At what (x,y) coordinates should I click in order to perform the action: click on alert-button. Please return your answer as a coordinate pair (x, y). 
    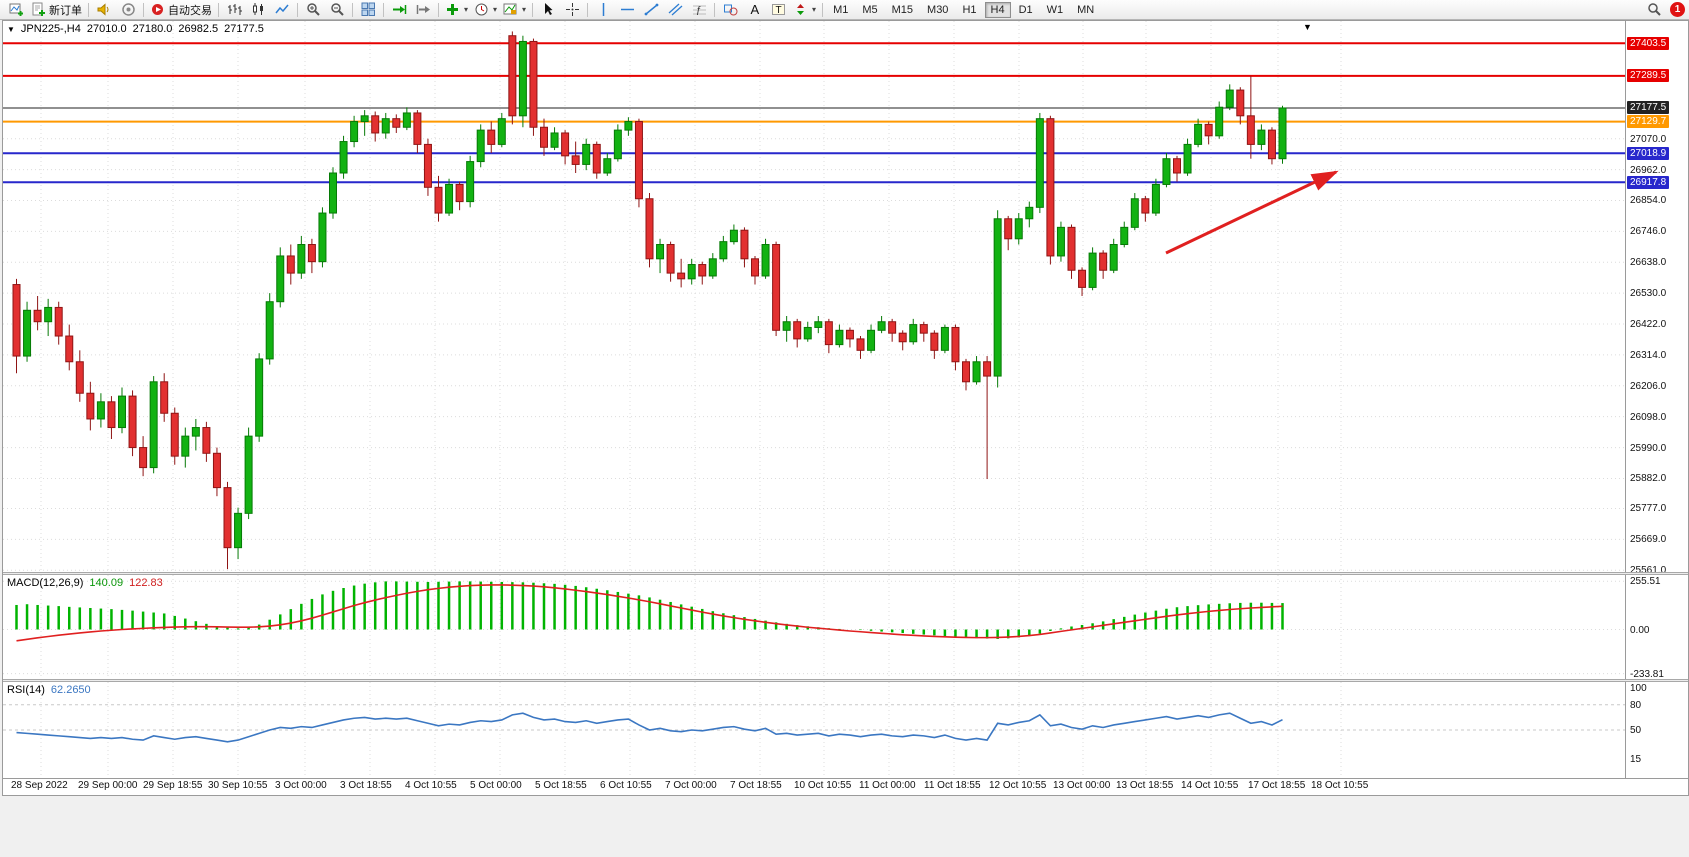
    Looking at the image, I should click on (104, 10).